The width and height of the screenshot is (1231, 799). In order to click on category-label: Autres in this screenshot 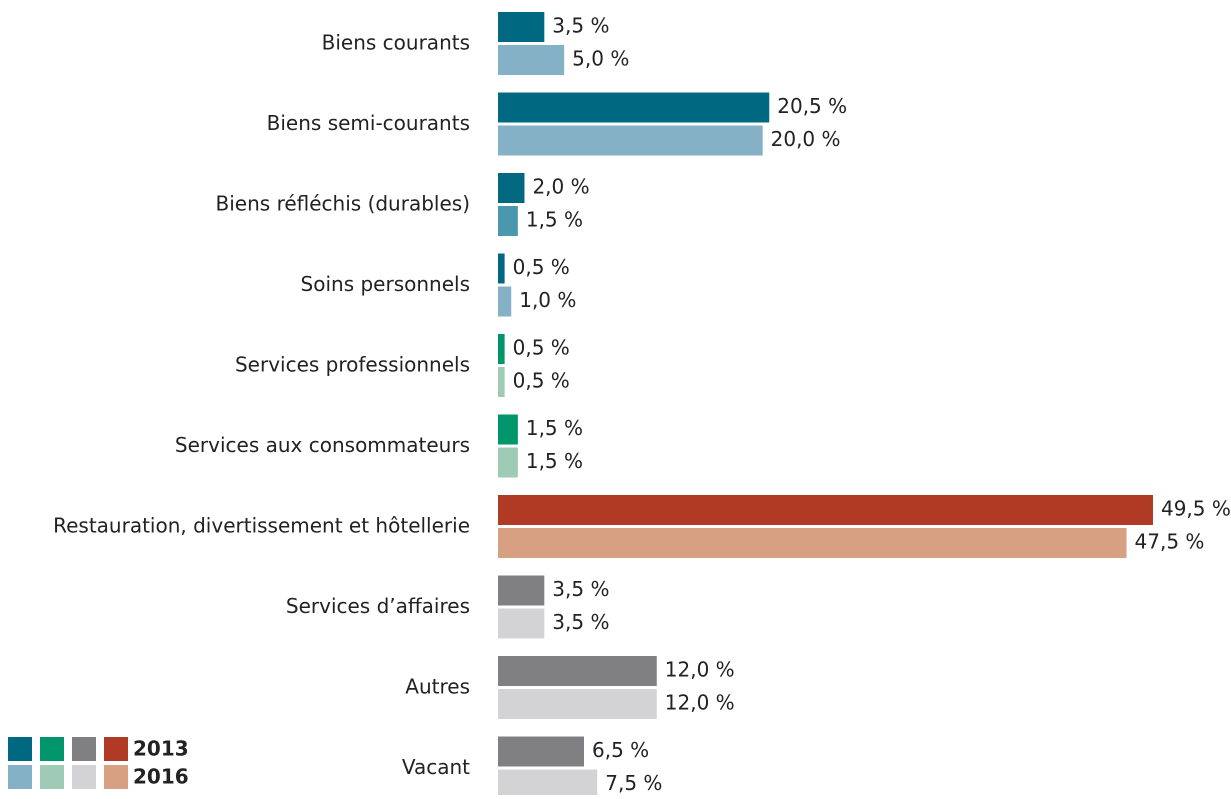, I will do `click(437, 687)`.